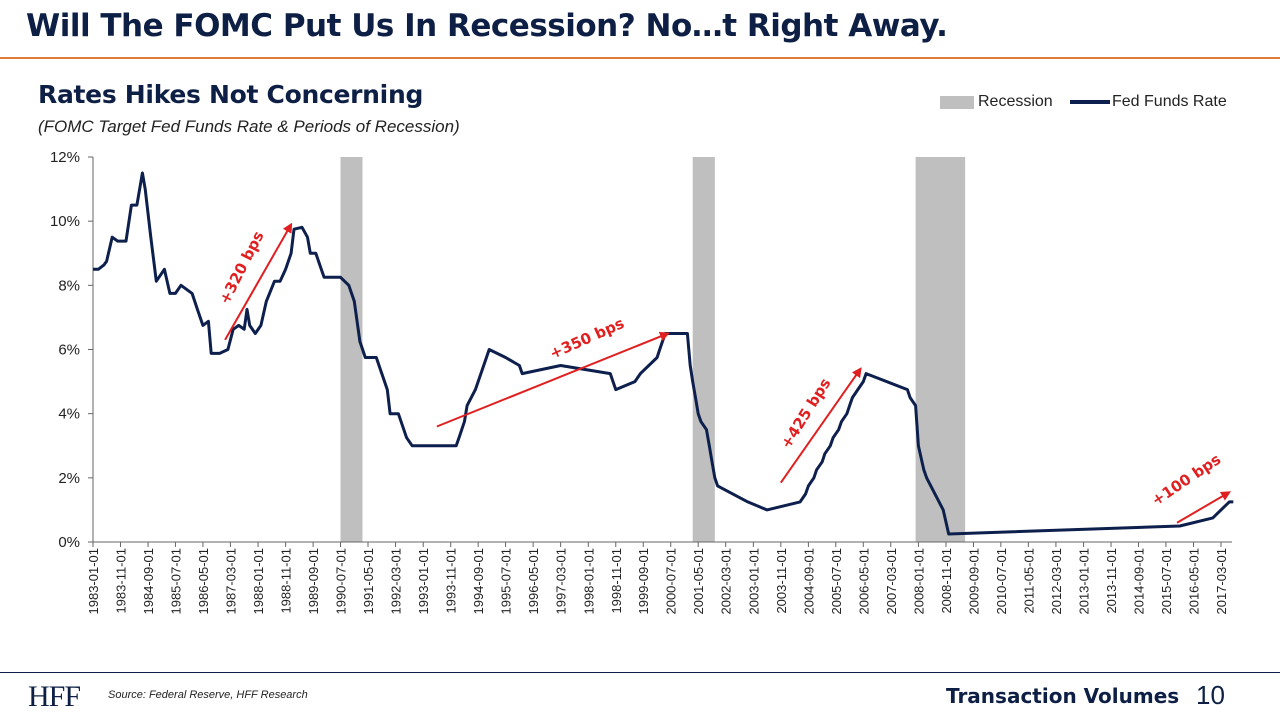 The width and height of the screenshot is (1280, 720). I want to click on y-tick-label: 12%, so click(65, 157).